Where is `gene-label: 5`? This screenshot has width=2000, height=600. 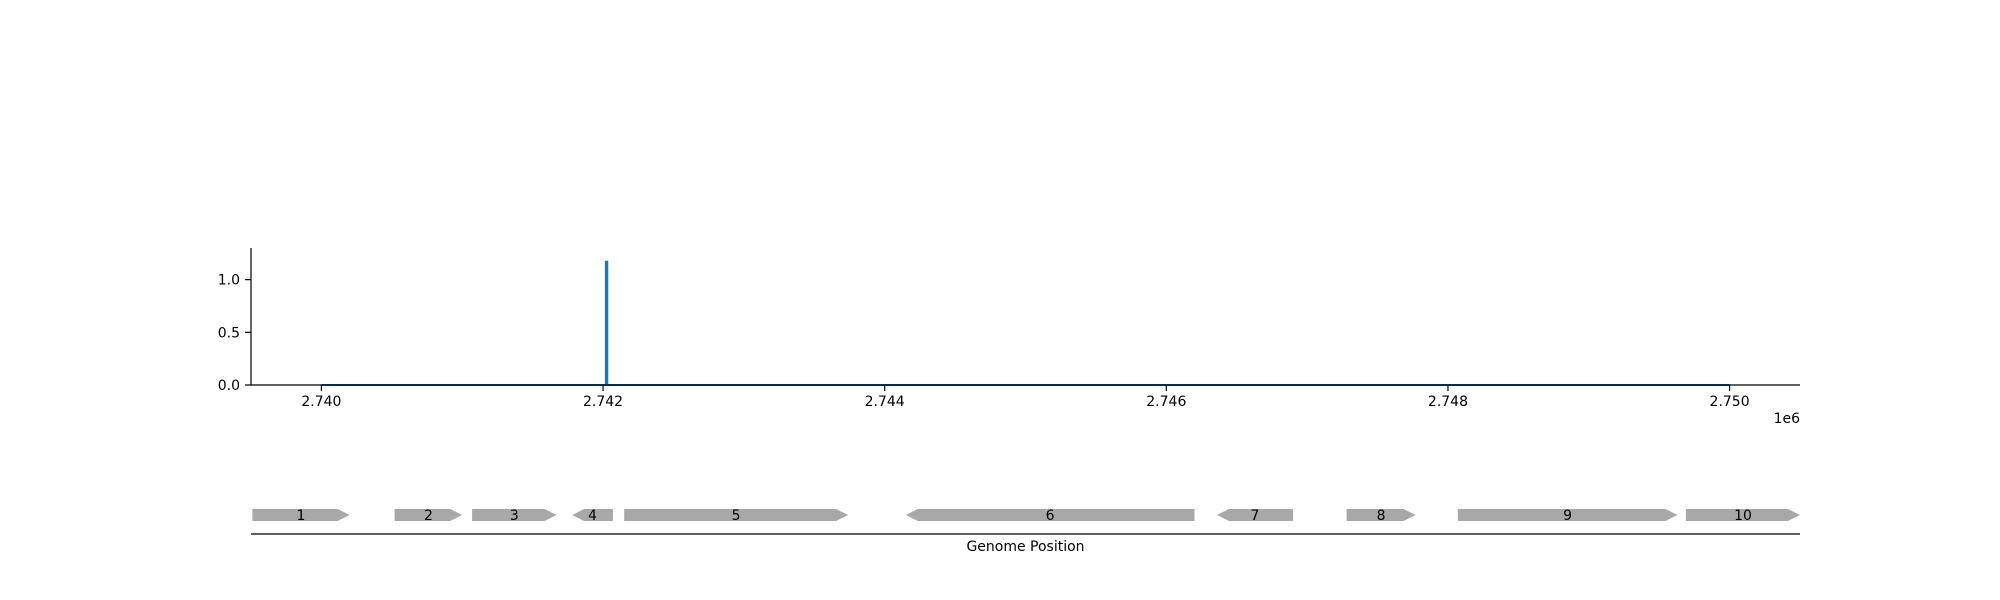
gene-label: 5 is located at coordinates (736, 516).